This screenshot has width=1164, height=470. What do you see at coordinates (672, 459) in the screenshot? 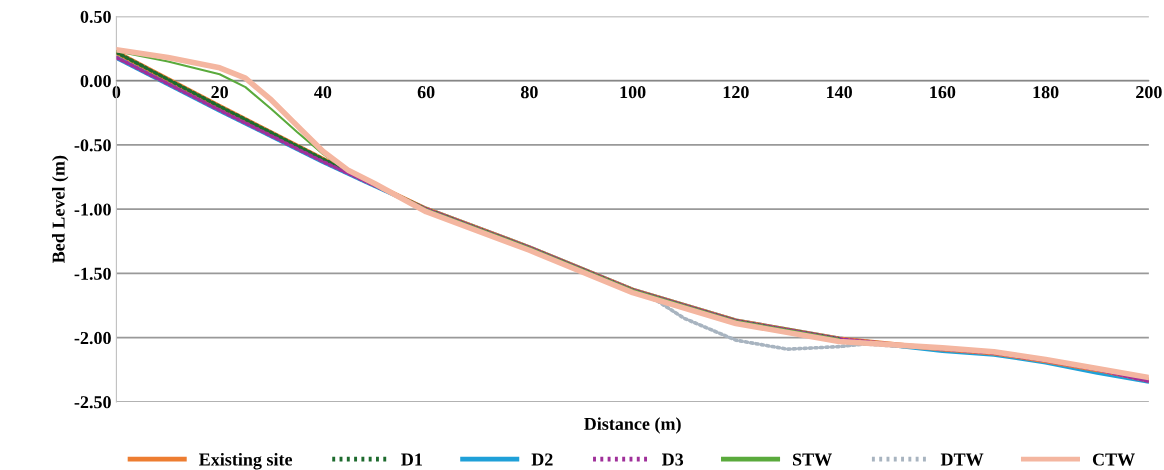
I see `legend-label: D3` at bounding box center [672, 459].